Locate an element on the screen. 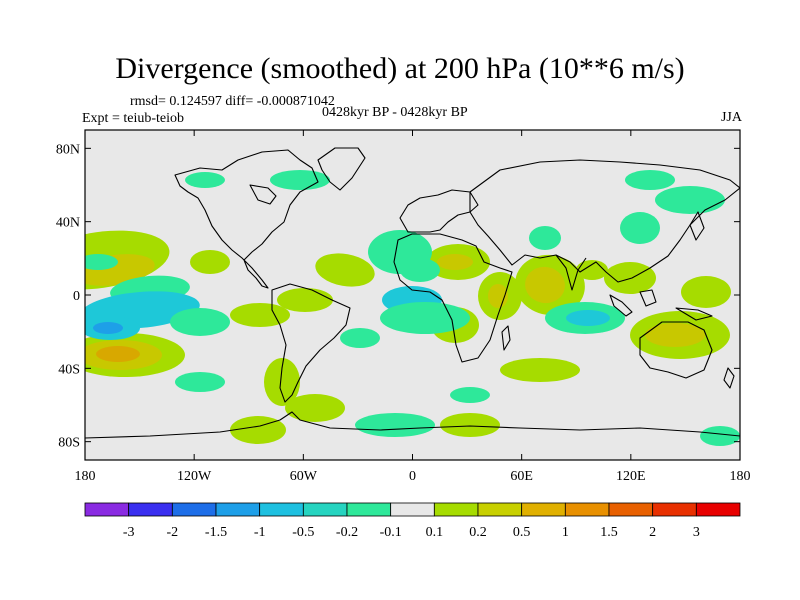 The image size is (800, 600). coast-antarctica is located at coordinates (412, 425).